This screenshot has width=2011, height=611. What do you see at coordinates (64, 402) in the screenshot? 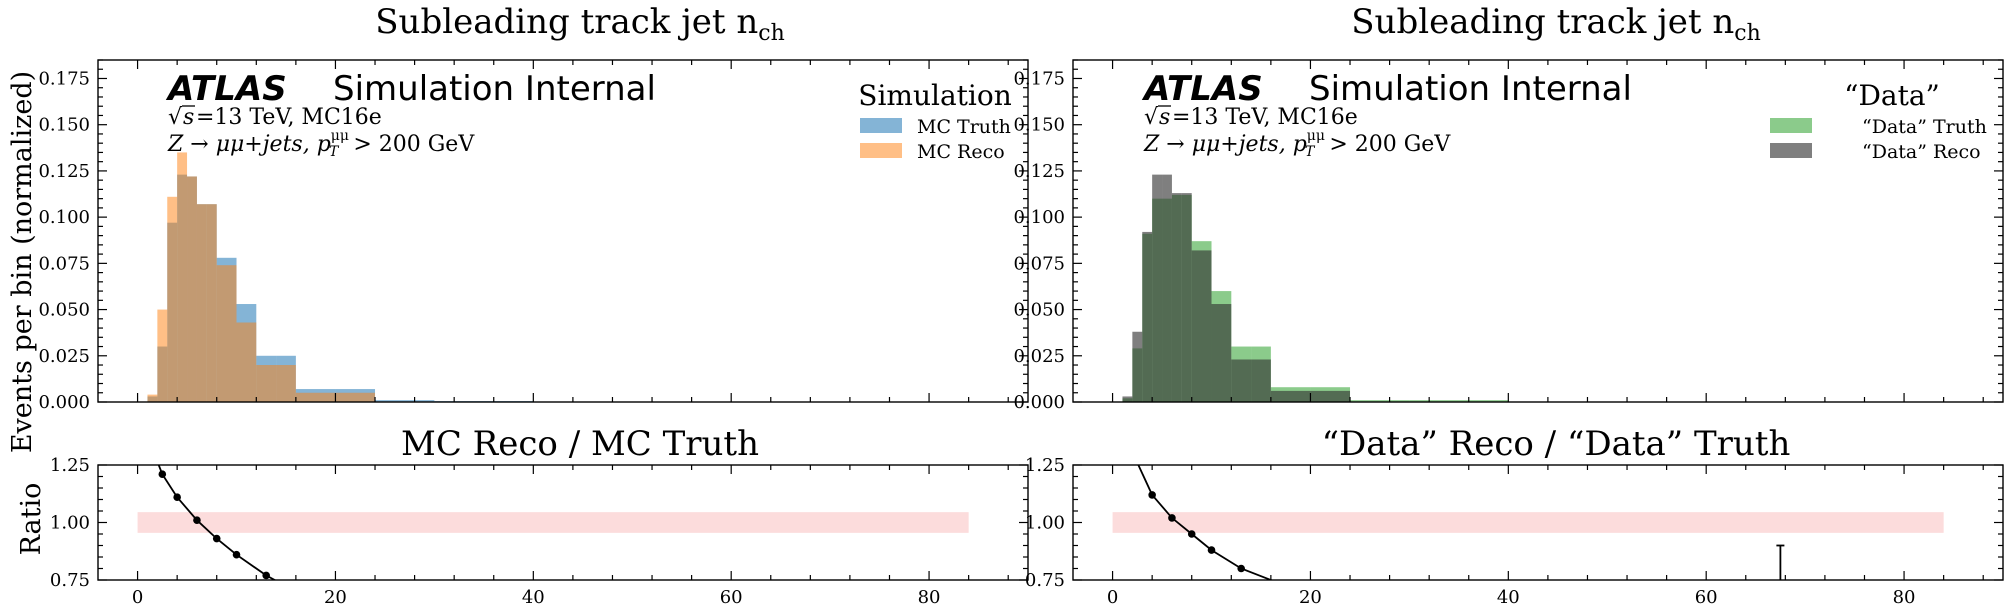
I see `left-main-y-tick-label: 0.000` at bounding box center [64, 402].